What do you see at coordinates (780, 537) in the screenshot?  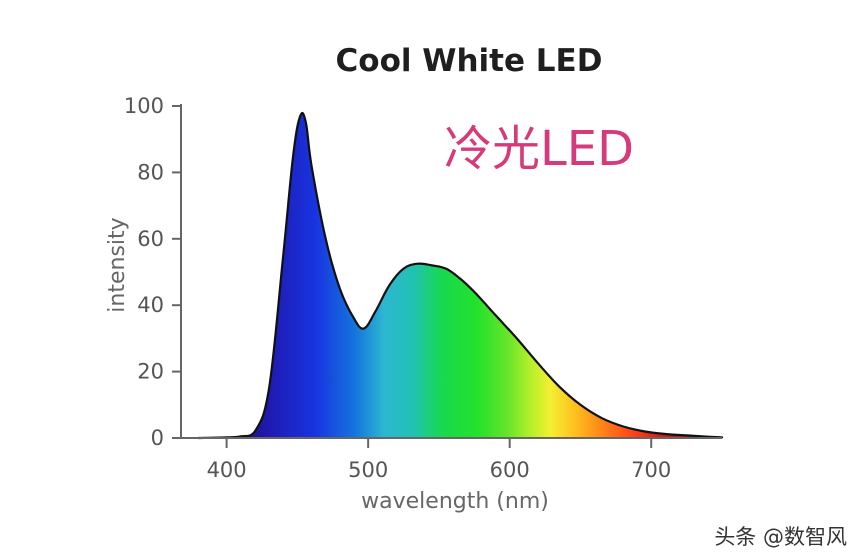 I see `watermark-text: 头条 @数智风` at bounding box center [780, 537].